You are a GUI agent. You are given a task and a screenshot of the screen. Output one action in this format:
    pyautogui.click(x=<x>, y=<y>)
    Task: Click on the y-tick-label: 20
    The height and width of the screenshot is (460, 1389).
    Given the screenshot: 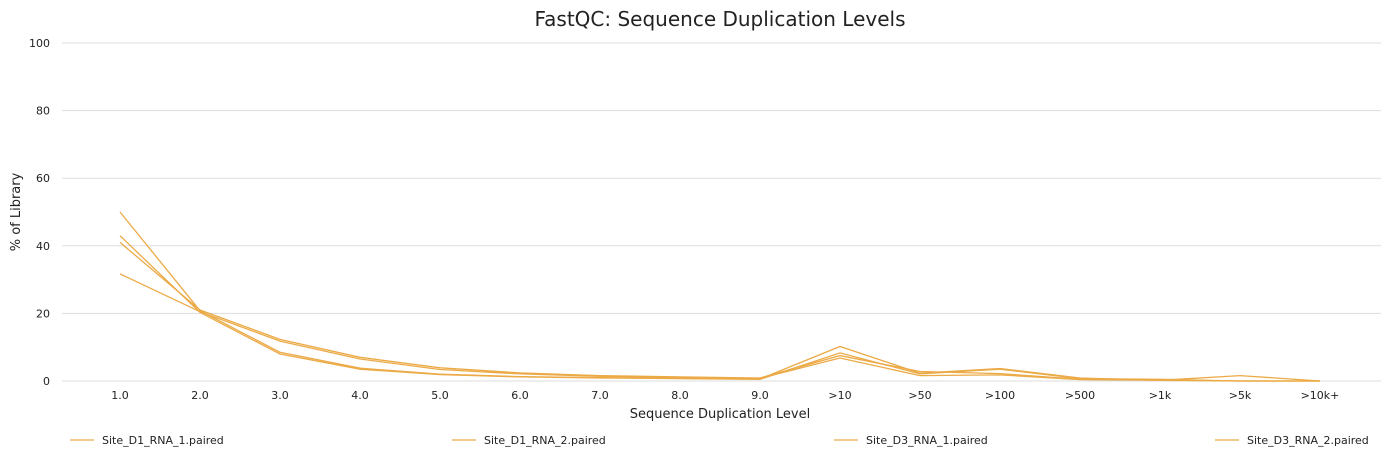 What is the action you would take?
    pyautogui.click(x=43, y=313)
    